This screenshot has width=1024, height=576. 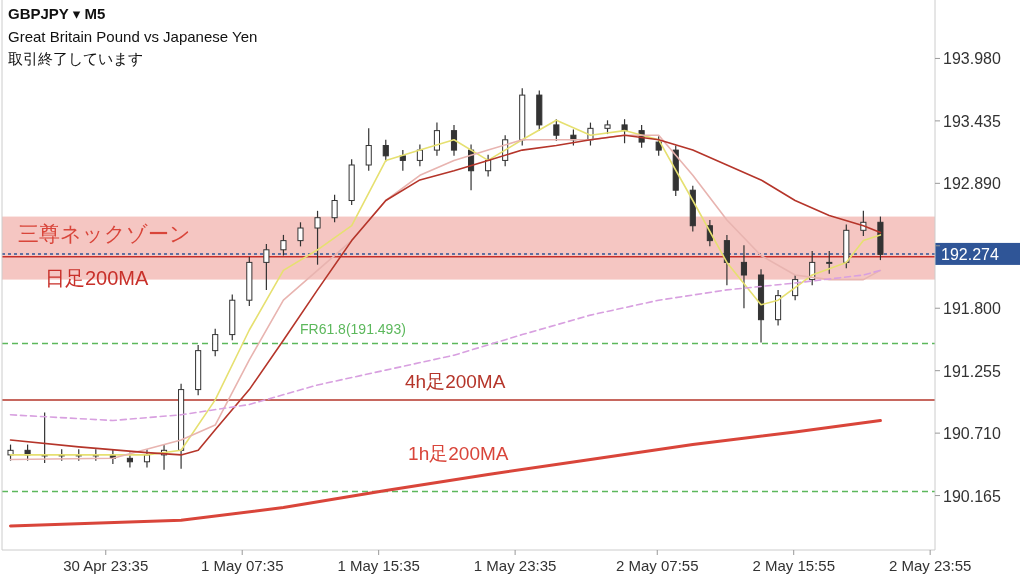 What do you see at coordinates (972, 59) in the screenshot?
I see `y-tick-label: 193.980` at bounding box center [972, 59].